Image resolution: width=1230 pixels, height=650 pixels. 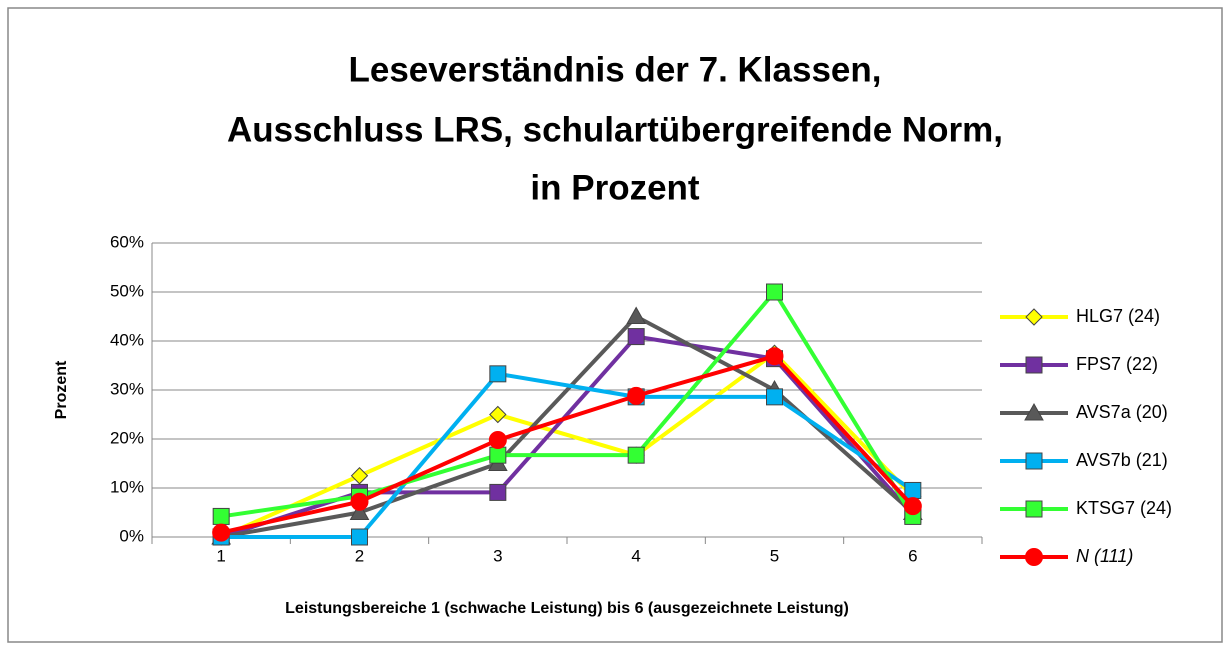 What do you see at coordinates (359, 555) in the screenshot?
I see `x-tick-label: 2` at bounding box center [359, 555].